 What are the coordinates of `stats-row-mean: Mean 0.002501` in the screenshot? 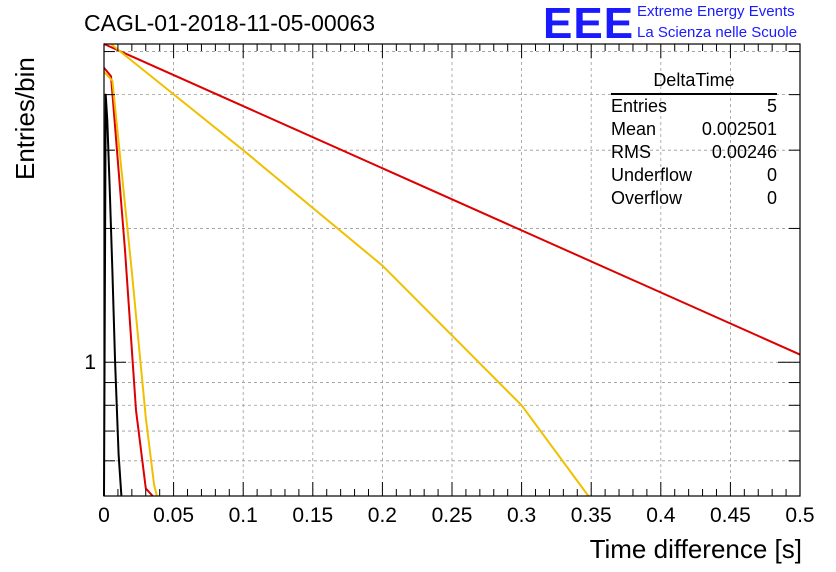 It's located at (694, 129).